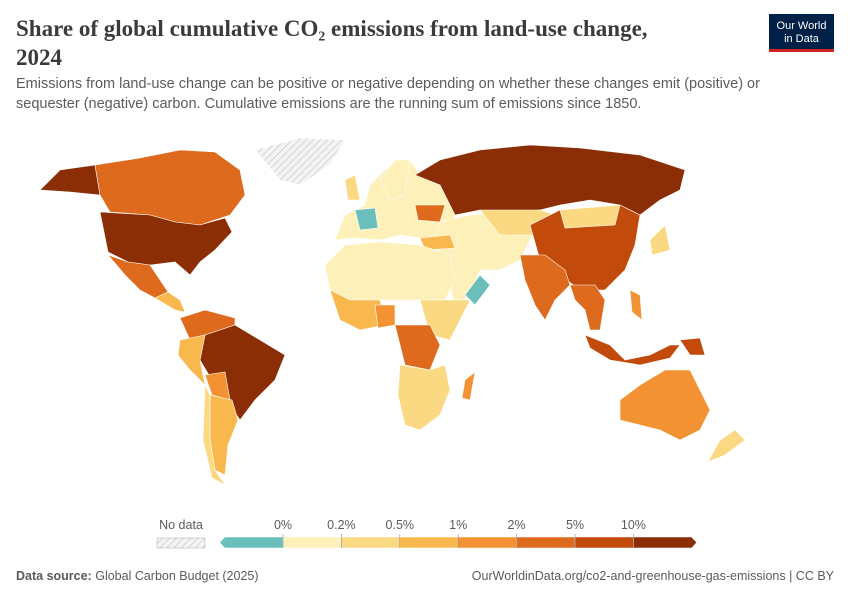  I want to click on dr-congo, so click(417, 347).